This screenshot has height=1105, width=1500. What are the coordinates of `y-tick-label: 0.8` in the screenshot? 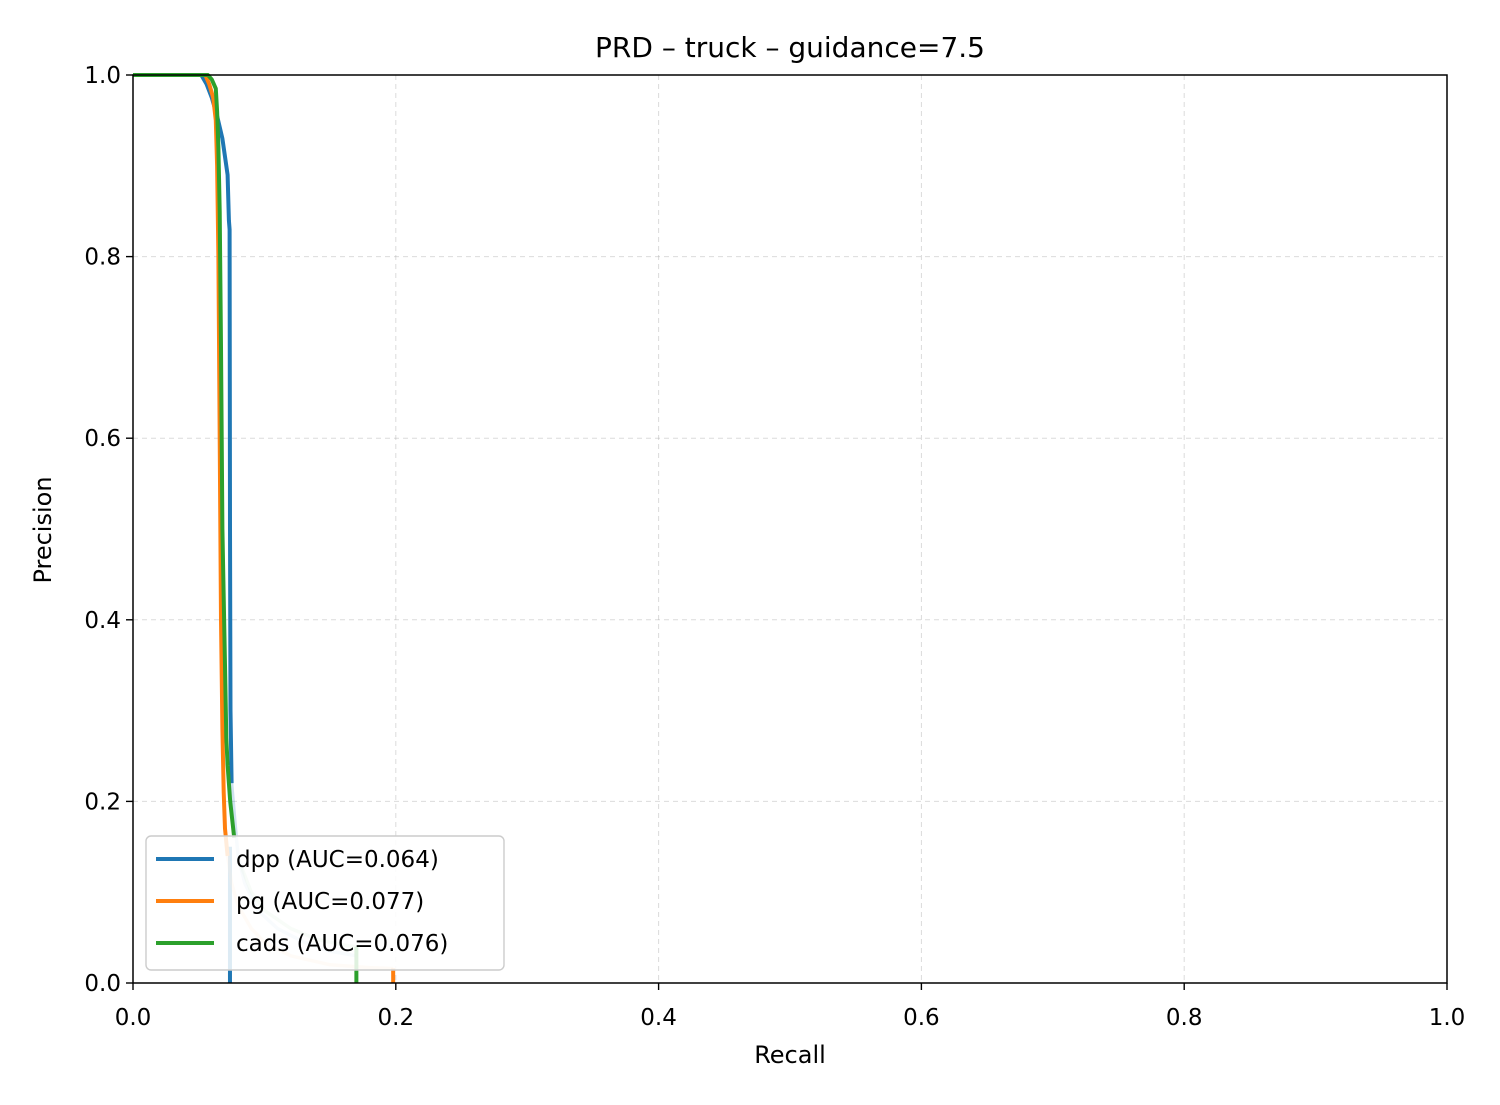 It's located at (102, 258).